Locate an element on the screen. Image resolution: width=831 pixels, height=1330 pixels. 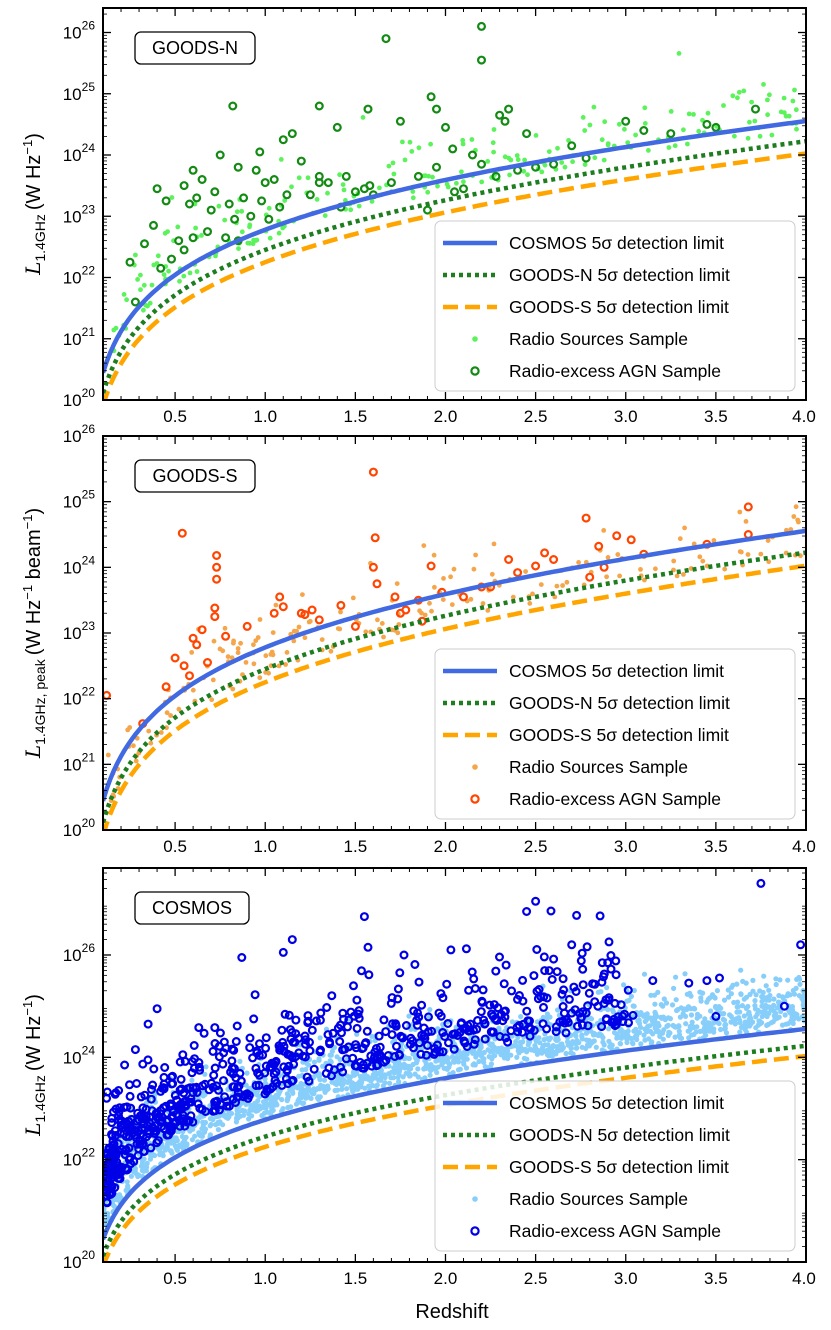
y-tick-exp: 23 is located at coordinates (89, 209).